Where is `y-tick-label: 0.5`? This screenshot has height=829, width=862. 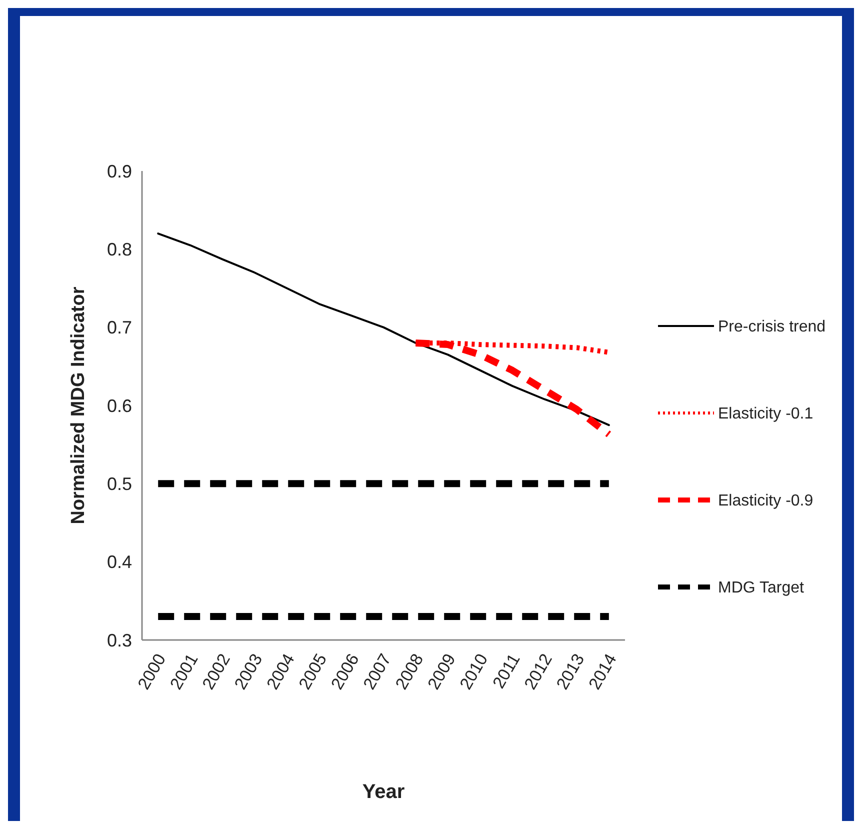
y-tick-label: 0.5 is located at coordinates (119, 484).